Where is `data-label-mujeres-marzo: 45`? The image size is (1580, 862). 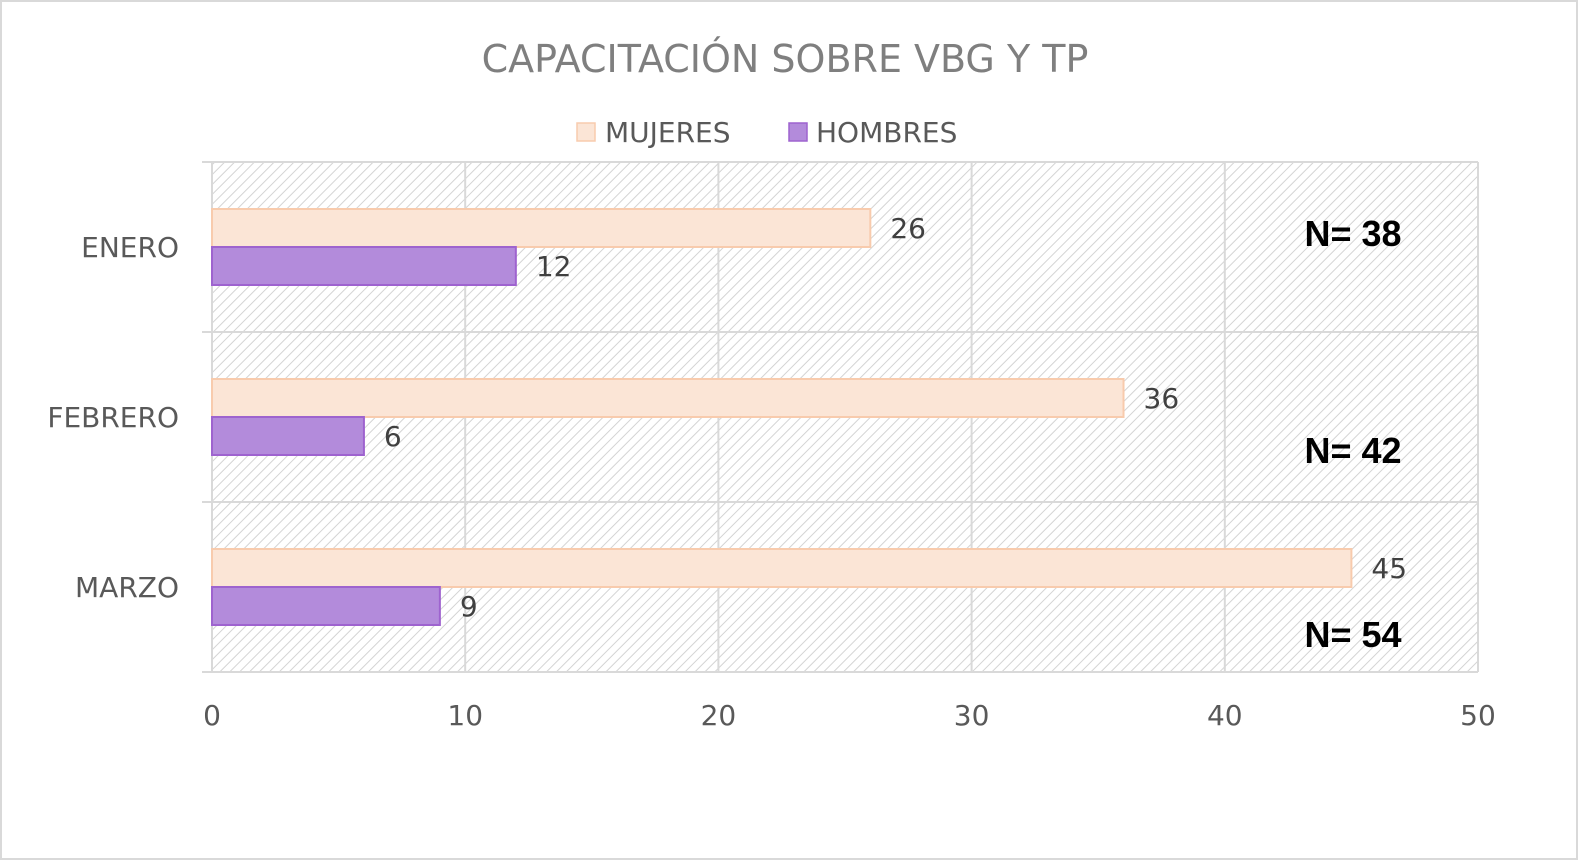
data-label-mujeres-marzo: 45 is located at coordinates (1389, 568).